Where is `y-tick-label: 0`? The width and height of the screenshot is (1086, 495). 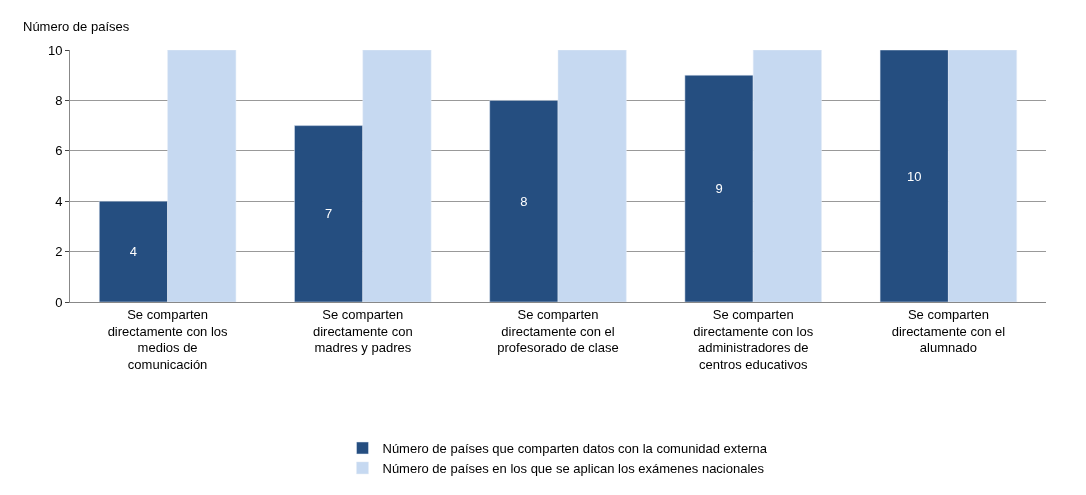 y-tick-label: 0 is located at coordinates (59, 302).